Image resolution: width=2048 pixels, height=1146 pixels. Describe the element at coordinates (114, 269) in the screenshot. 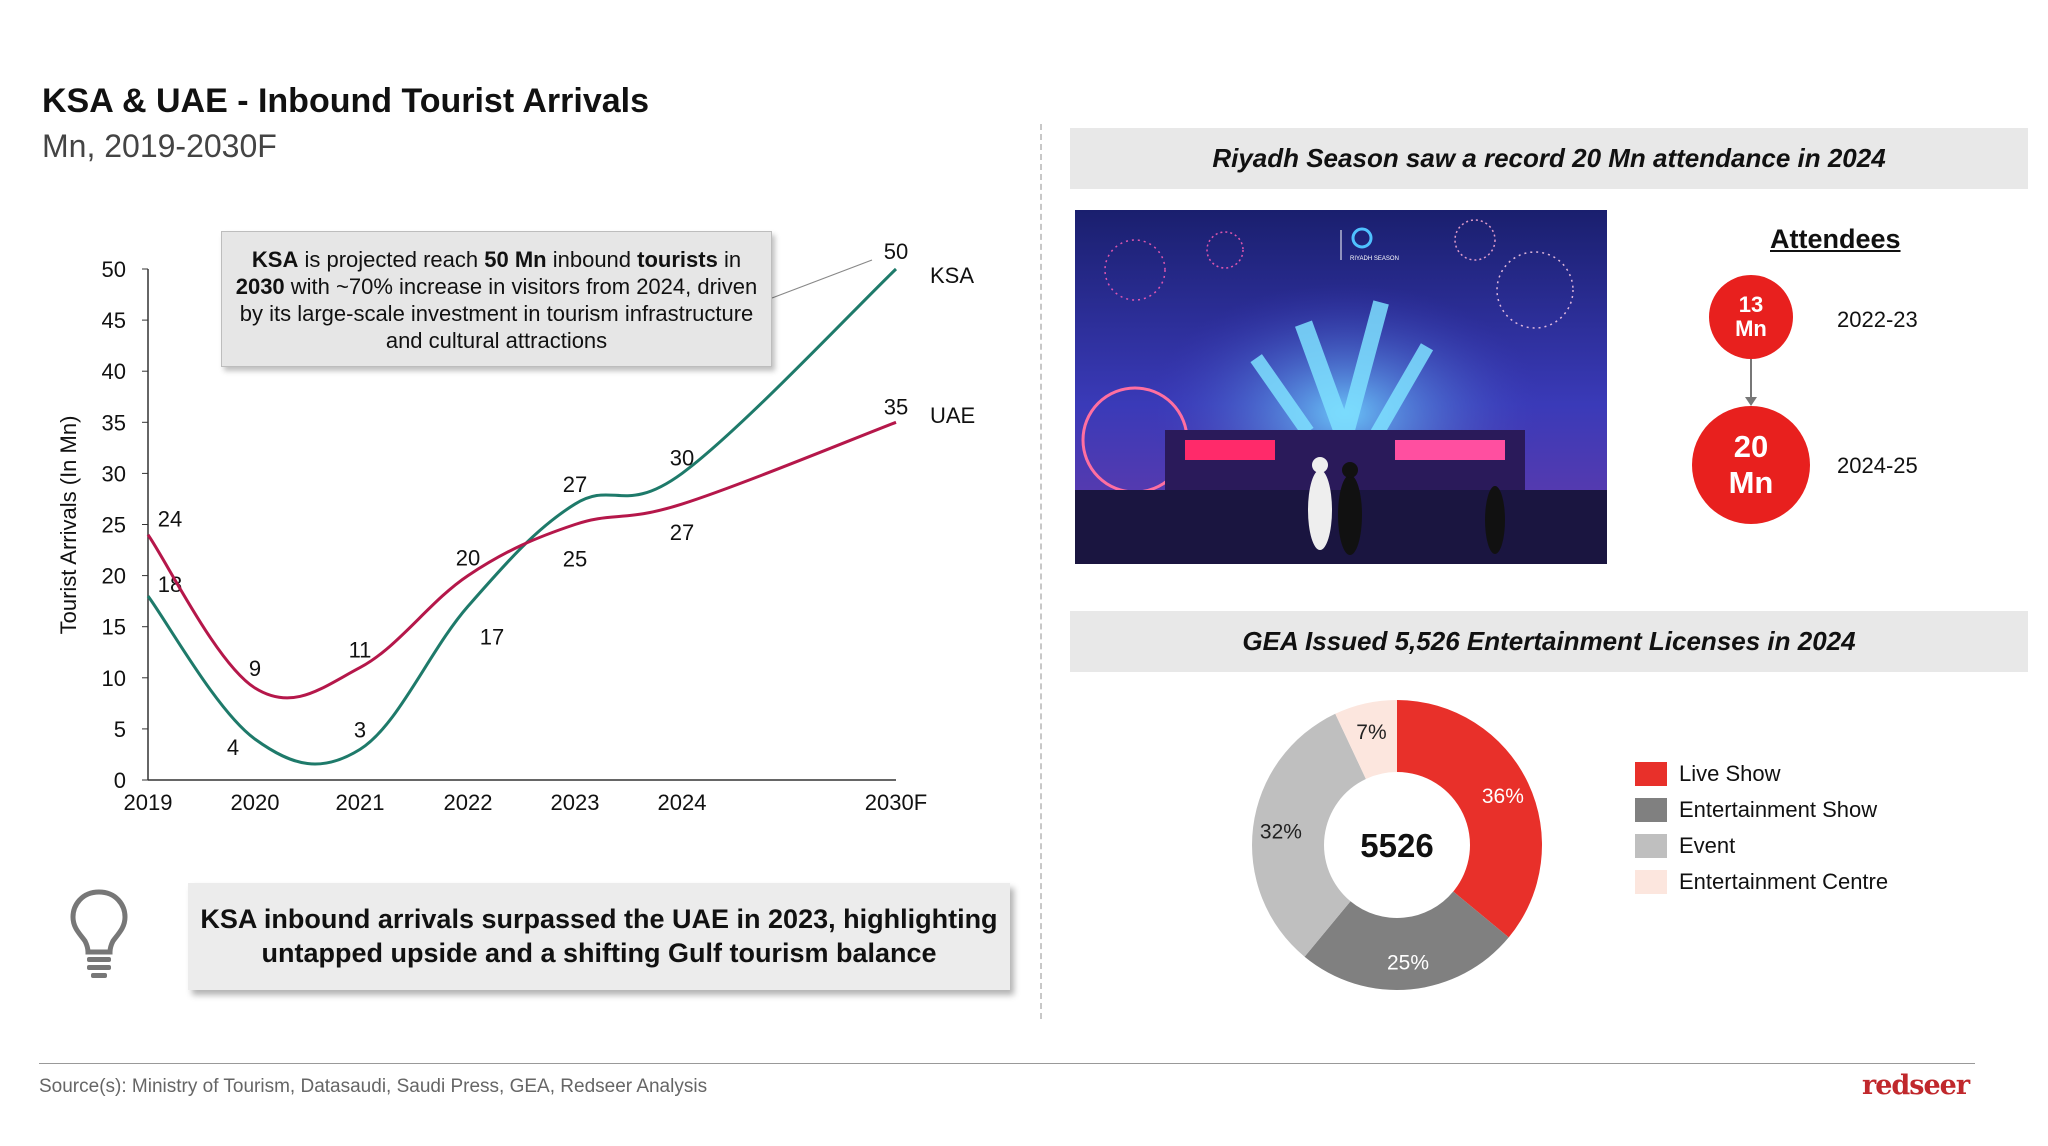

I see `y-tick-label: 50` at that location.